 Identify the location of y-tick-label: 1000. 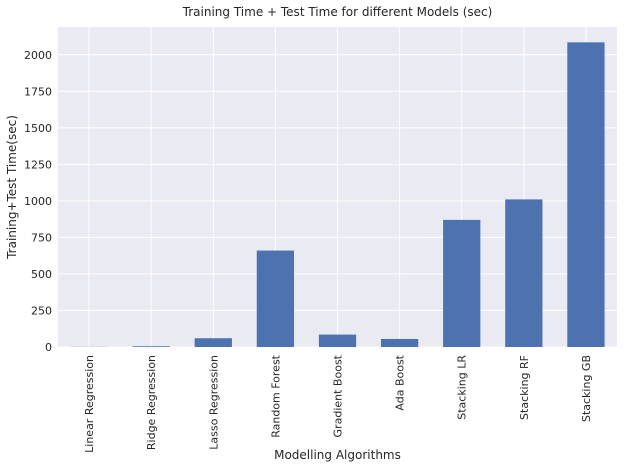
(38, 201).